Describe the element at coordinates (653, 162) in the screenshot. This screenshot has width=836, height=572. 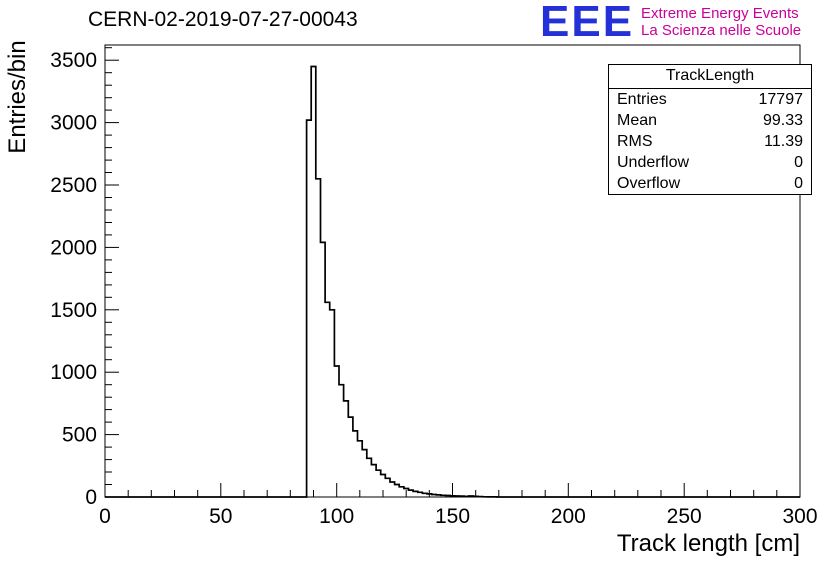
I see `stats-label: Underflow` at that location.